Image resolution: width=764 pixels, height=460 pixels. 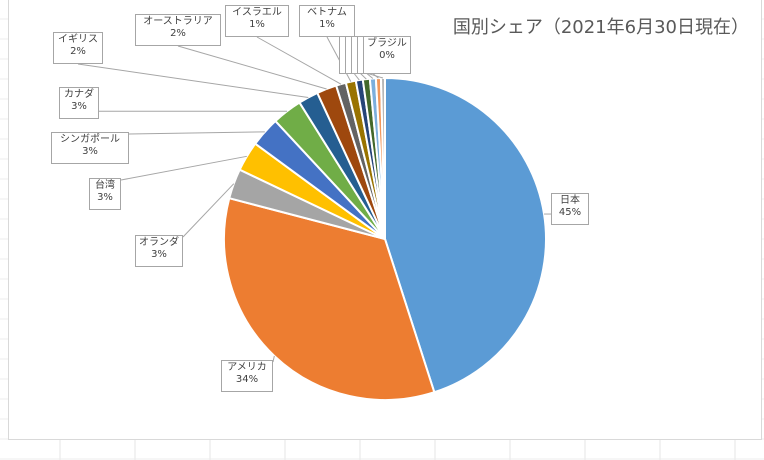 What do you see at coordinates (178, 21) in the screenshot?
I see `data-label-category: オーストラリア` at bounding box center [178, 21].